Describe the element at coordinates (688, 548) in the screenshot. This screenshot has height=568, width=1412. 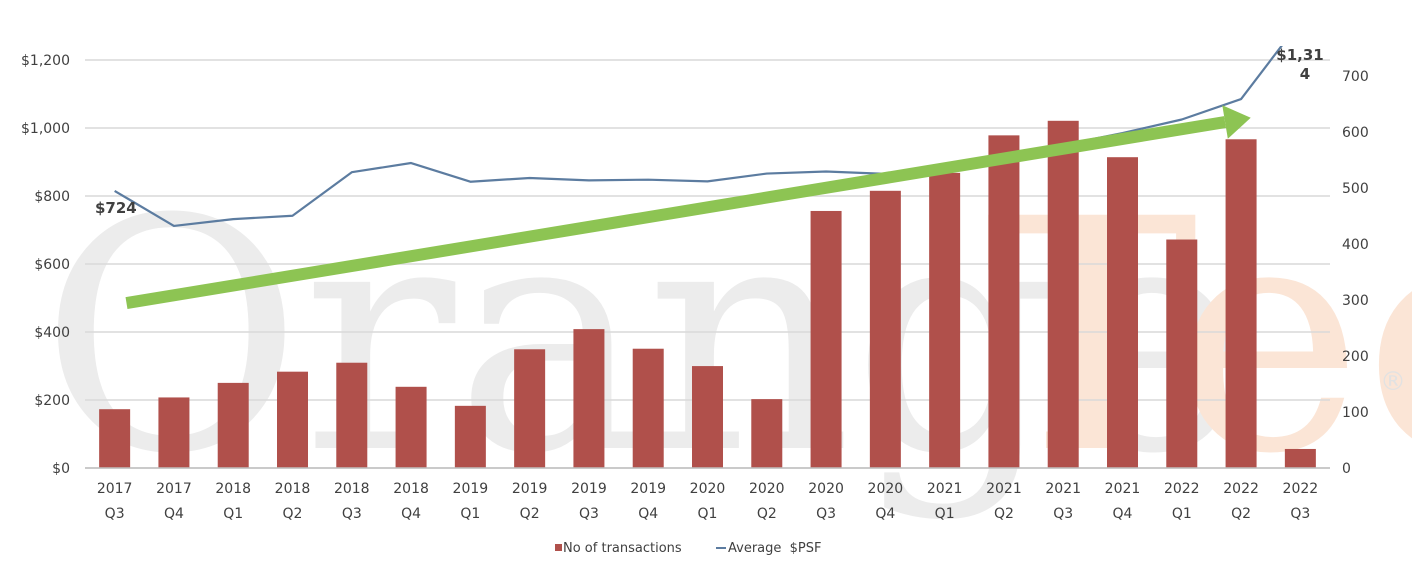
I see `legend: No of transactions Average $PSF` at that location.